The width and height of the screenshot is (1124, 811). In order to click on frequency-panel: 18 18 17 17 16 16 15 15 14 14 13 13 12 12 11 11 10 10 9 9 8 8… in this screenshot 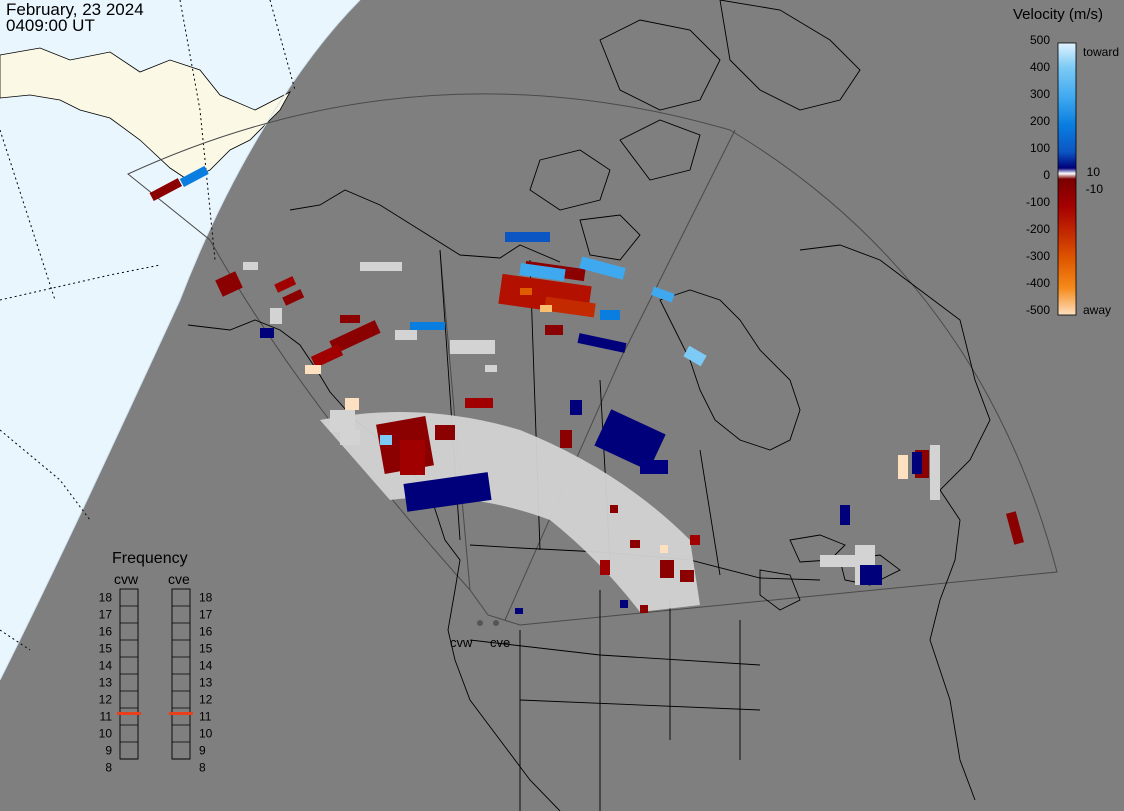, I will do `click(156, 673)`.